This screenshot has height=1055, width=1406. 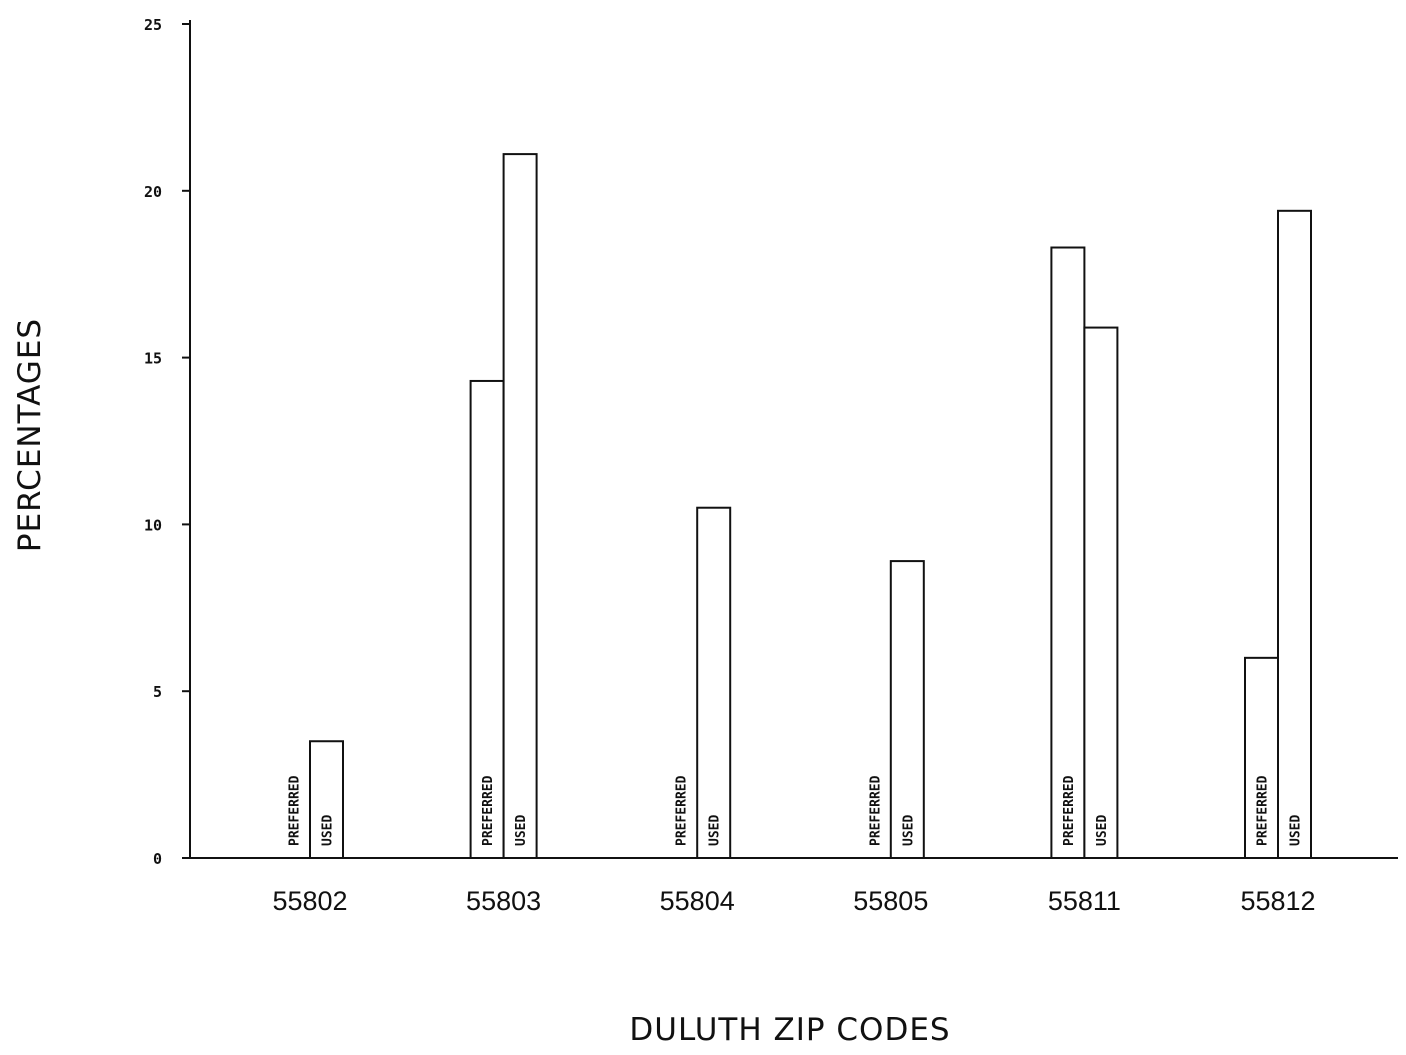 What do you see at coordinates (30, 435) in the screenshot?
I see `y-axis-title: PERCENTAGES` at bounding box center [30, 435].